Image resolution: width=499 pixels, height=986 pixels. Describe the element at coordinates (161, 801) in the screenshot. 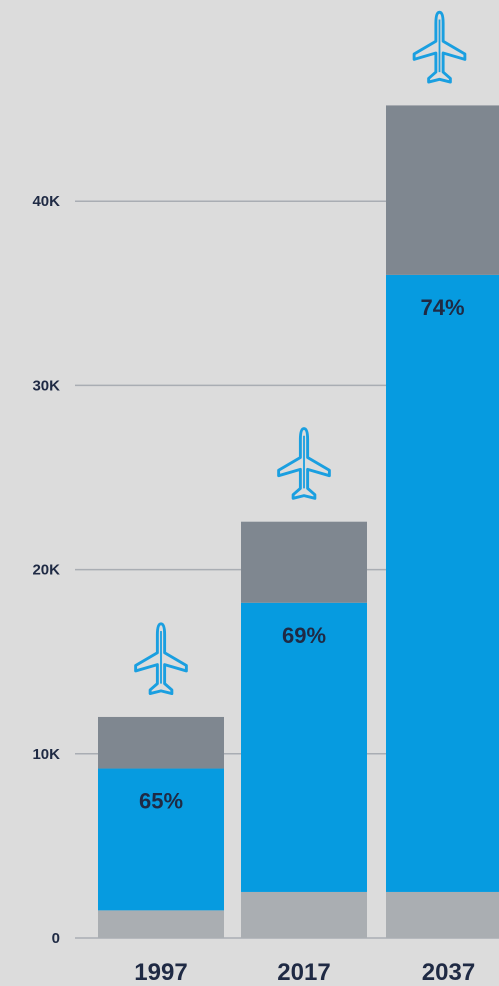

I see `bar-percent-label: 65%` at that location.